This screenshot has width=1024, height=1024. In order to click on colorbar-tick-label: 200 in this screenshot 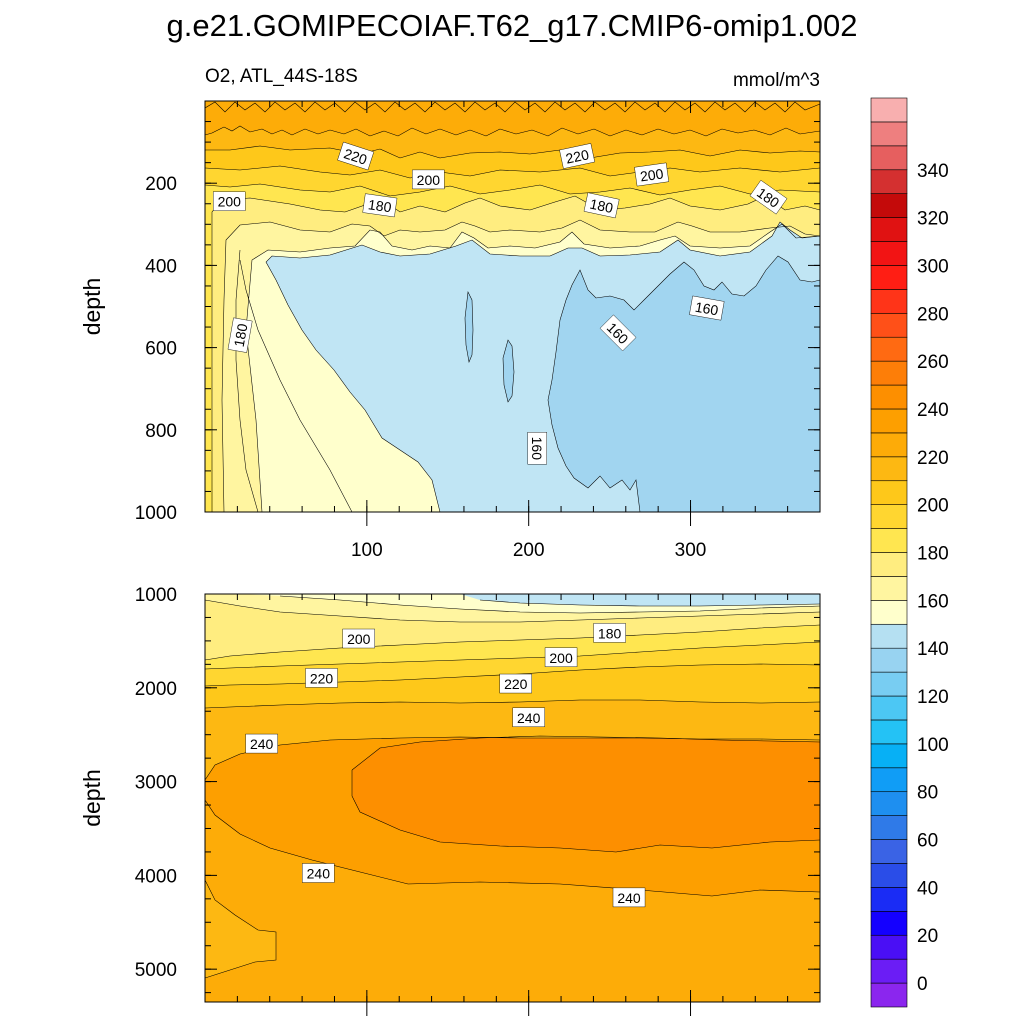, I will do `click(933, 506)`.